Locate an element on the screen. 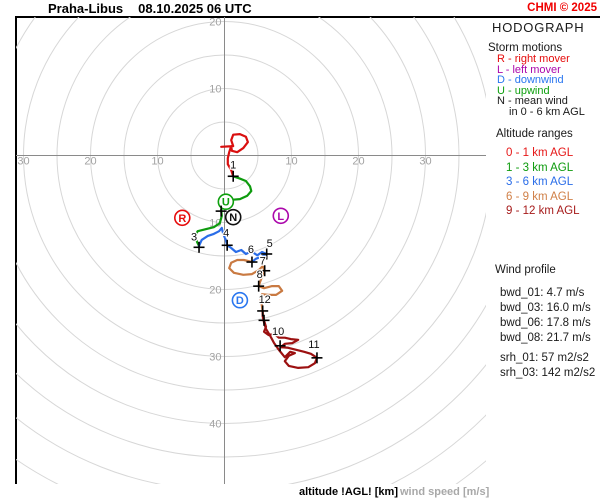  station-name: Praha-Libus is located at coordinates (86, 8).